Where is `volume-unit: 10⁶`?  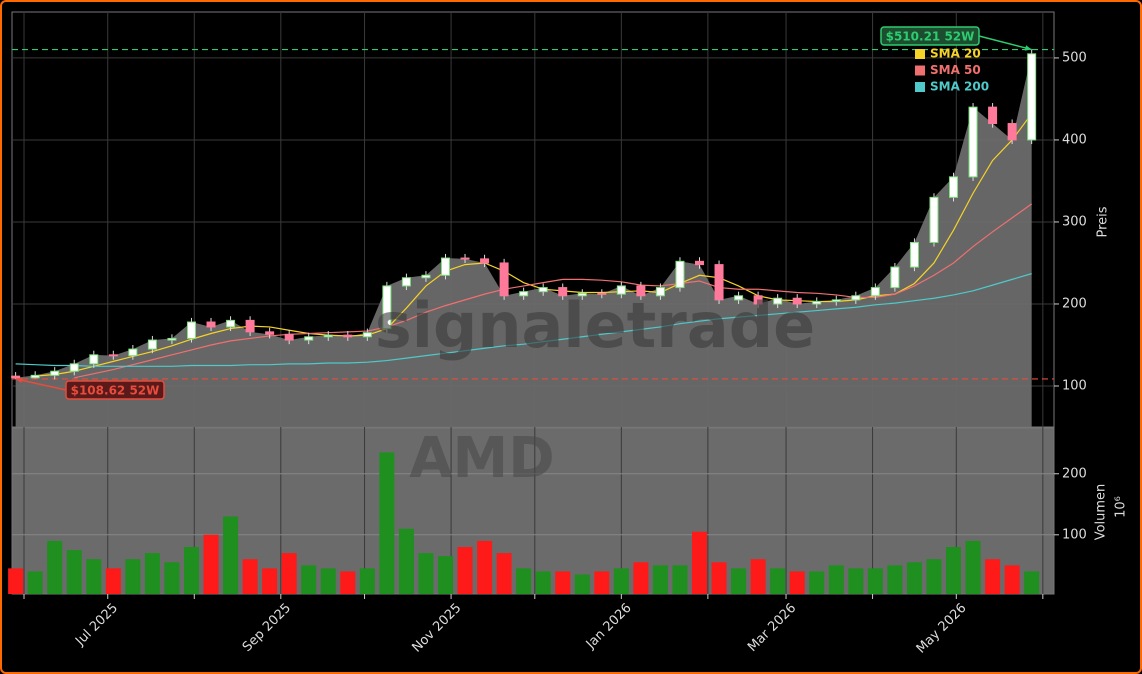
volume-unit: 10⁶ is located at coordinates (1121, 507).